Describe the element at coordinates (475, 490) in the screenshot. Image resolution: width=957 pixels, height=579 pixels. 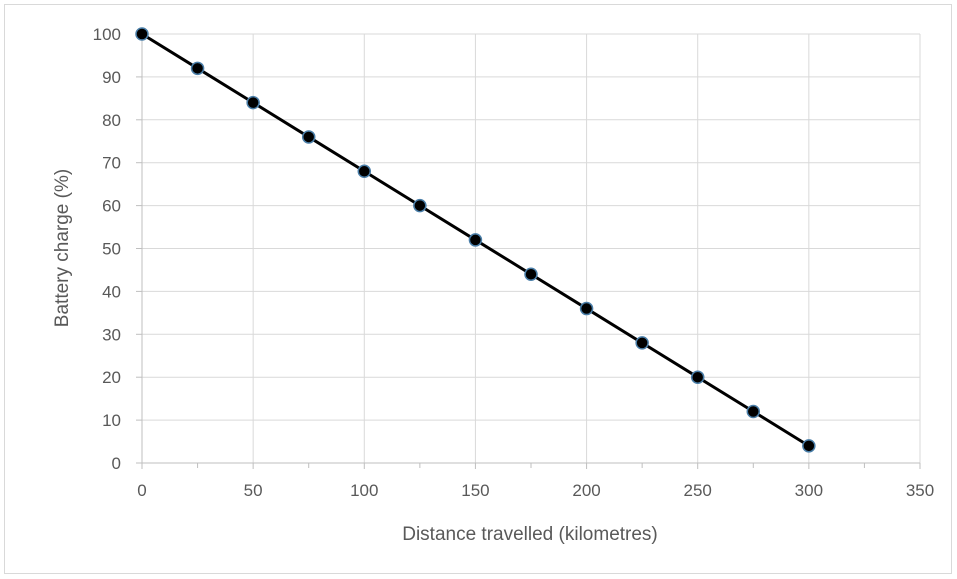
I see `x-tick-label: 150` at that location.